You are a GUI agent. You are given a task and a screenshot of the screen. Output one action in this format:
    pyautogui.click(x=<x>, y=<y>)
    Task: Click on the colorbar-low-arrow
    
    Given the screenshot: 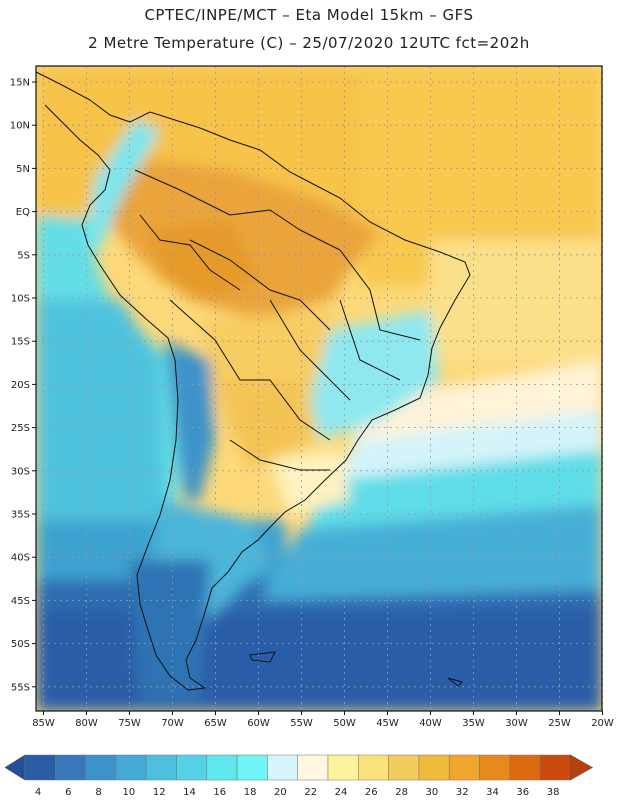 What is the action you would take?
    pyautogui.click(x=15, y=767)
    